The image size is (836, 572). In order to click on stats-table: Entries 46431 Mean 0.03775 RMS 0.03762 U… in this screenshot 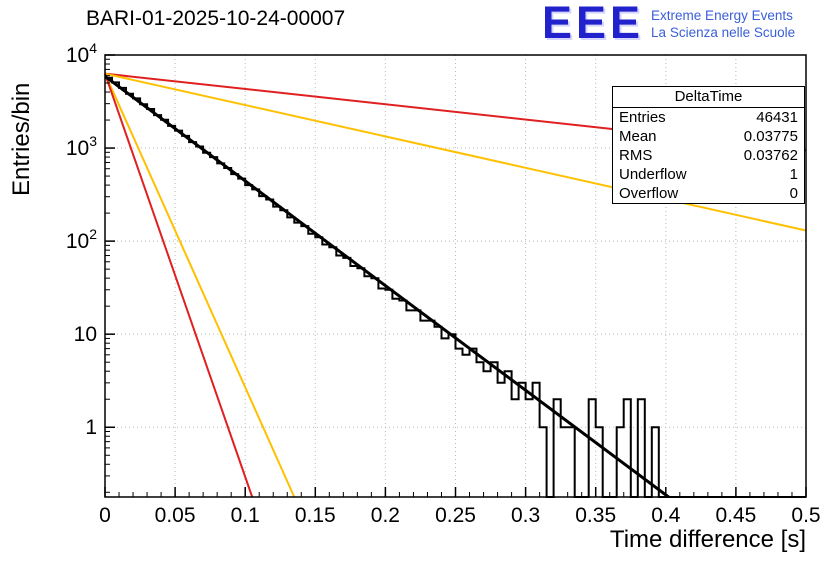, I will do `click(708, 155)`.